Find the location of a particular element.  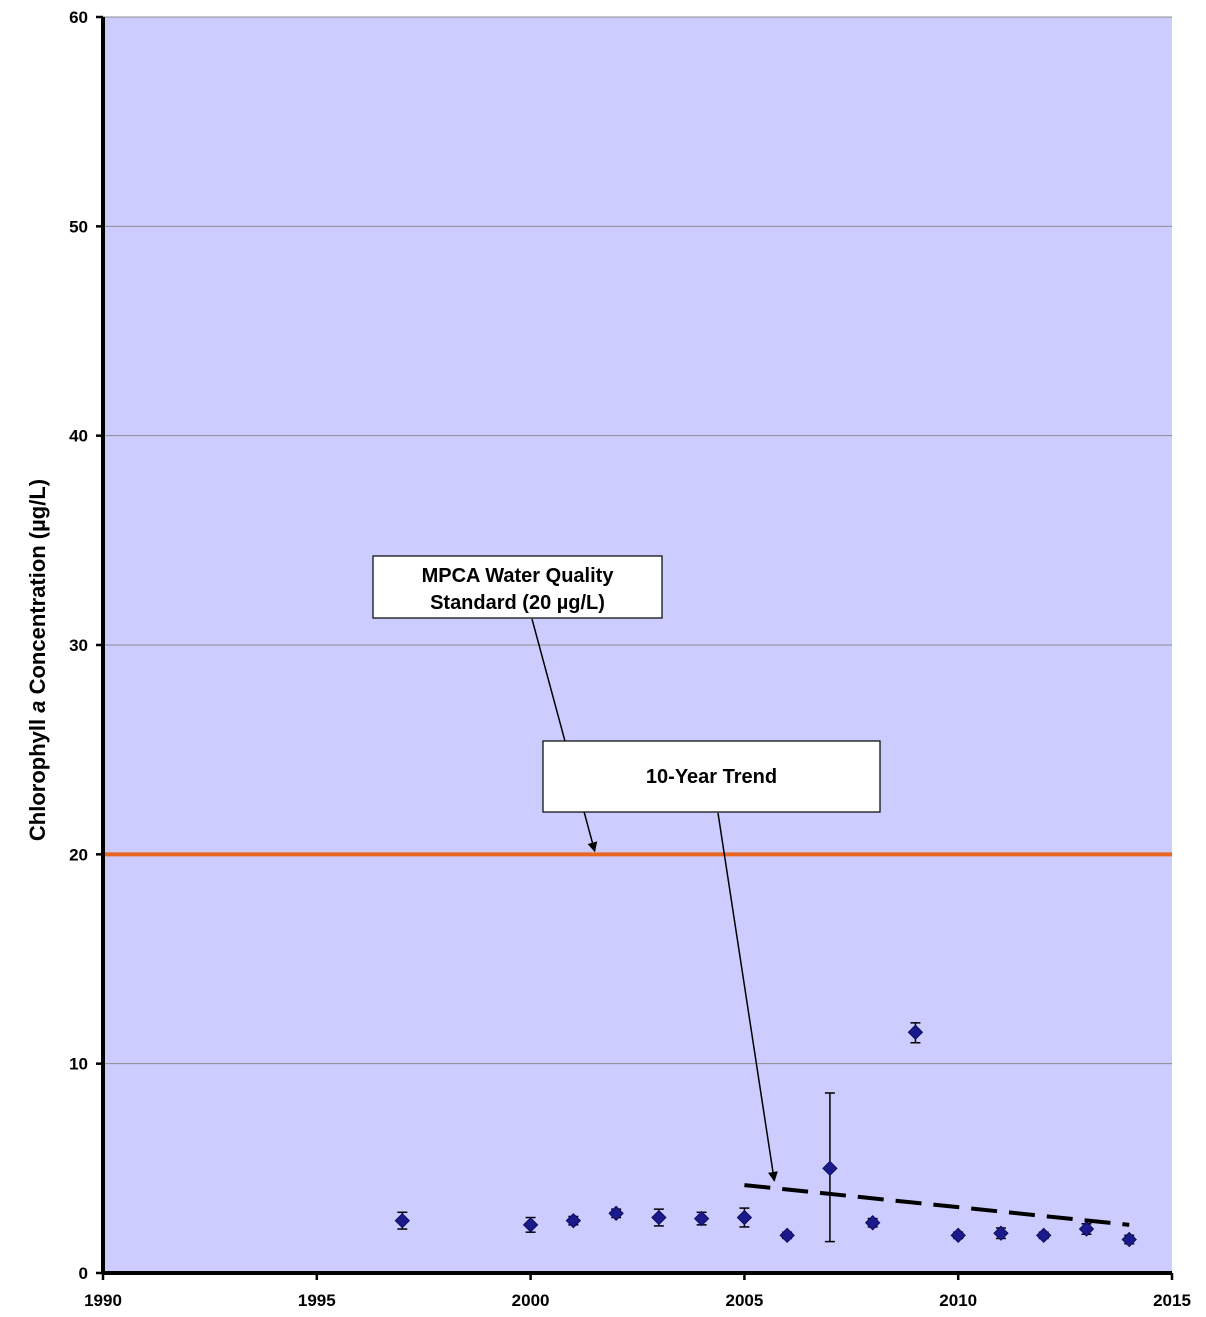

annotation-standard-box is located at coordinates (517, 587).